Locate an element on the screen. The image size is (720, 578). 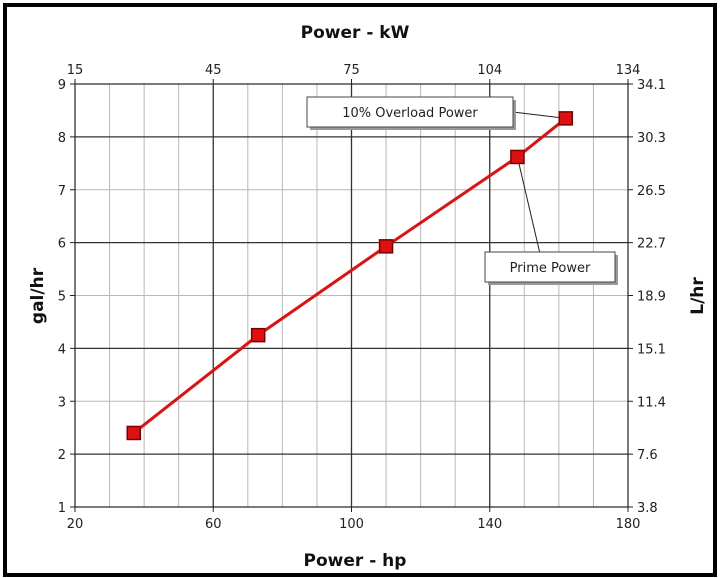
y2-tick-label: 11.4 is located at coordinates (651, 402).